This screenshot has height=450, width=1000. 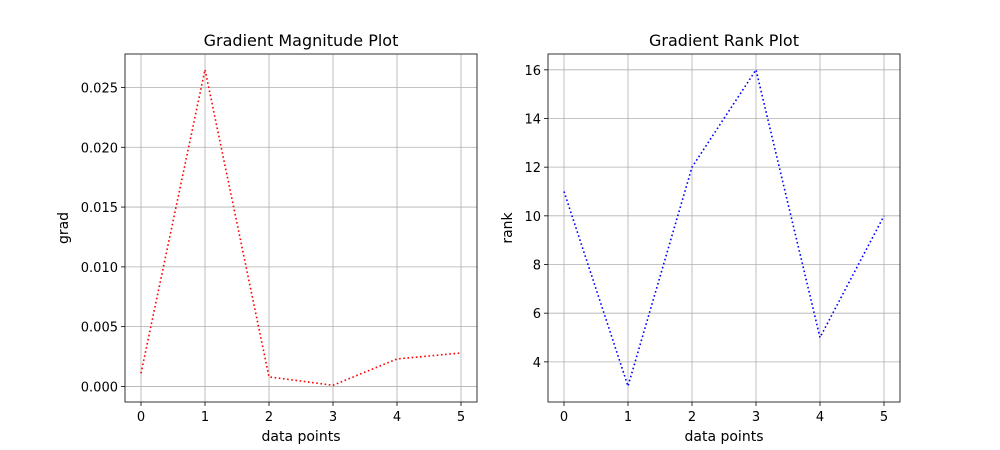 What do you see at coordinates (532, 119) in the screenshot?
I see `y-tick-label: 14` at bounding box center [532, 119].